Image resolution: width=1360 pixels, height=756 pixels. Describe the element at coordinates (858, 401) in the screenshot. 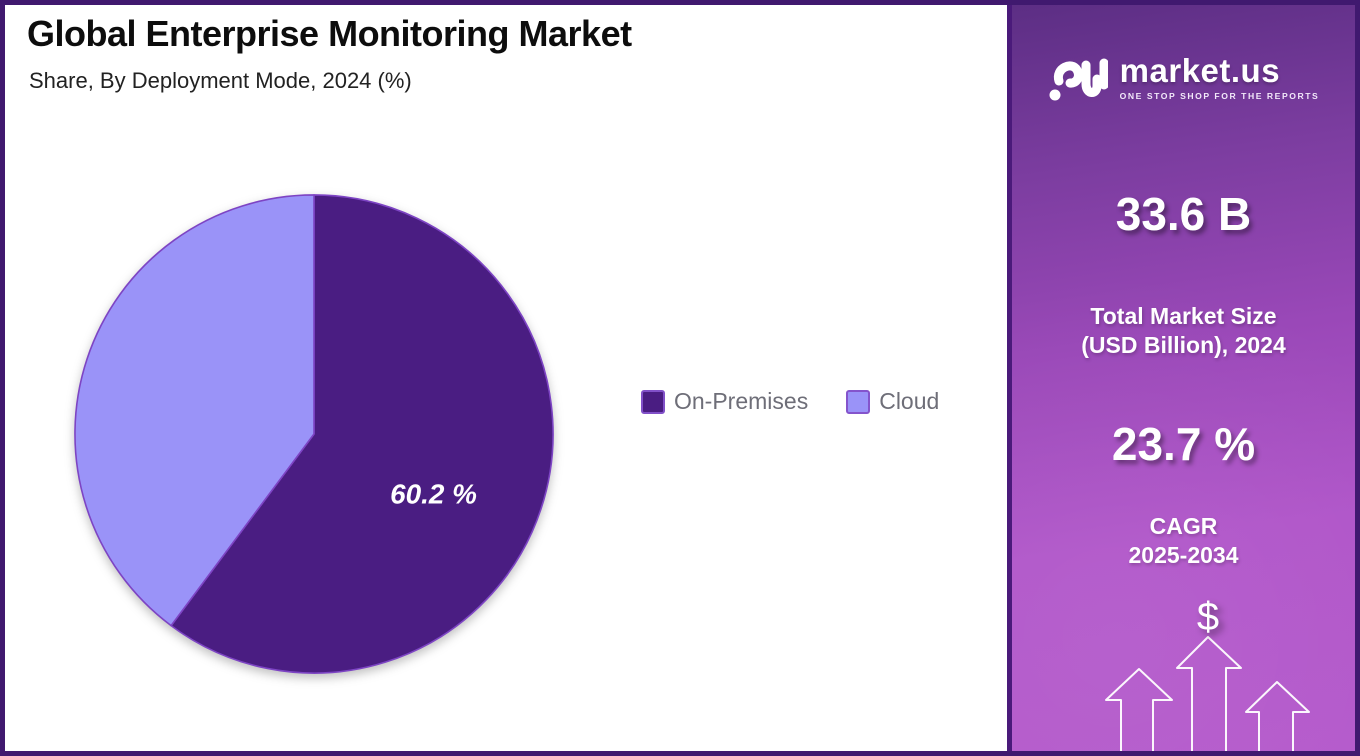

I see `legend-swatch-cloud` at that location.